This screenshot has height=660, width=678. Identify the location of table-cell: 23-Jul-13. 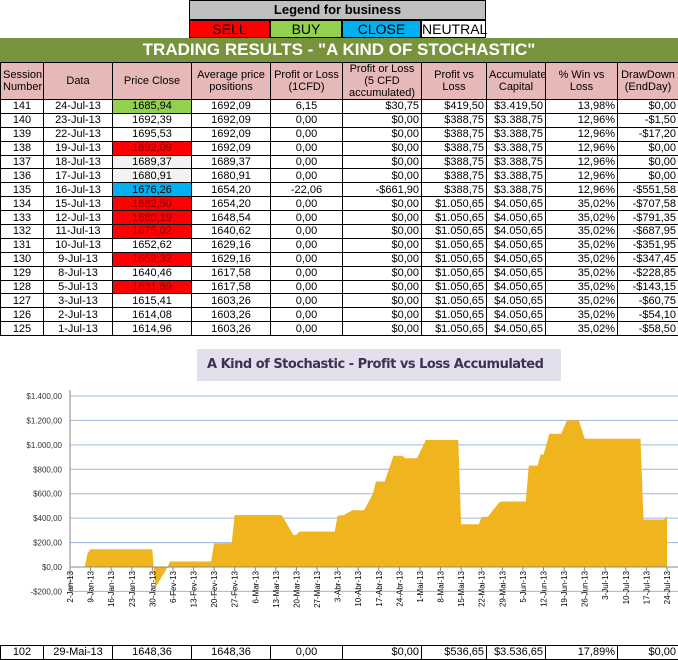
(78, 120).